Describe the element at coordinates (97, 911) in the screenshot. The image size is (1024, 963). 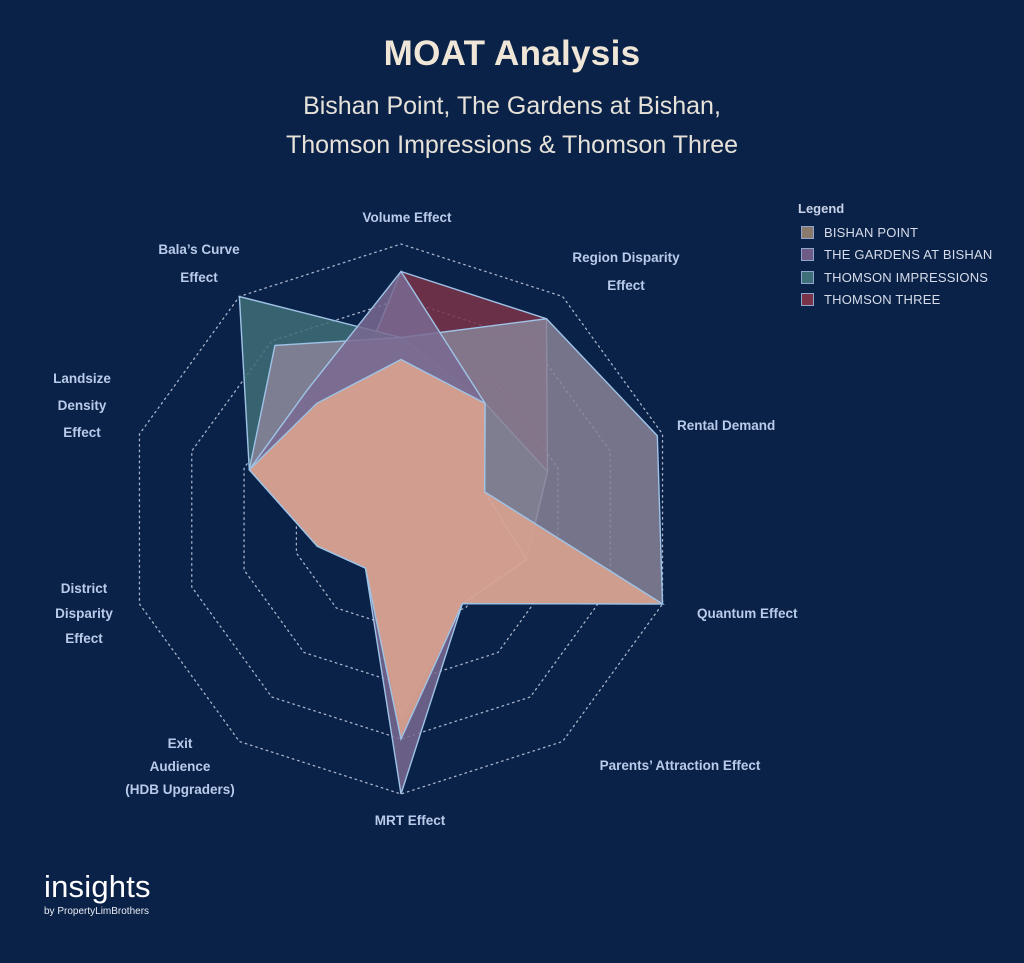
I see `brand-byline: by PropertyLimBrothers` at that location.